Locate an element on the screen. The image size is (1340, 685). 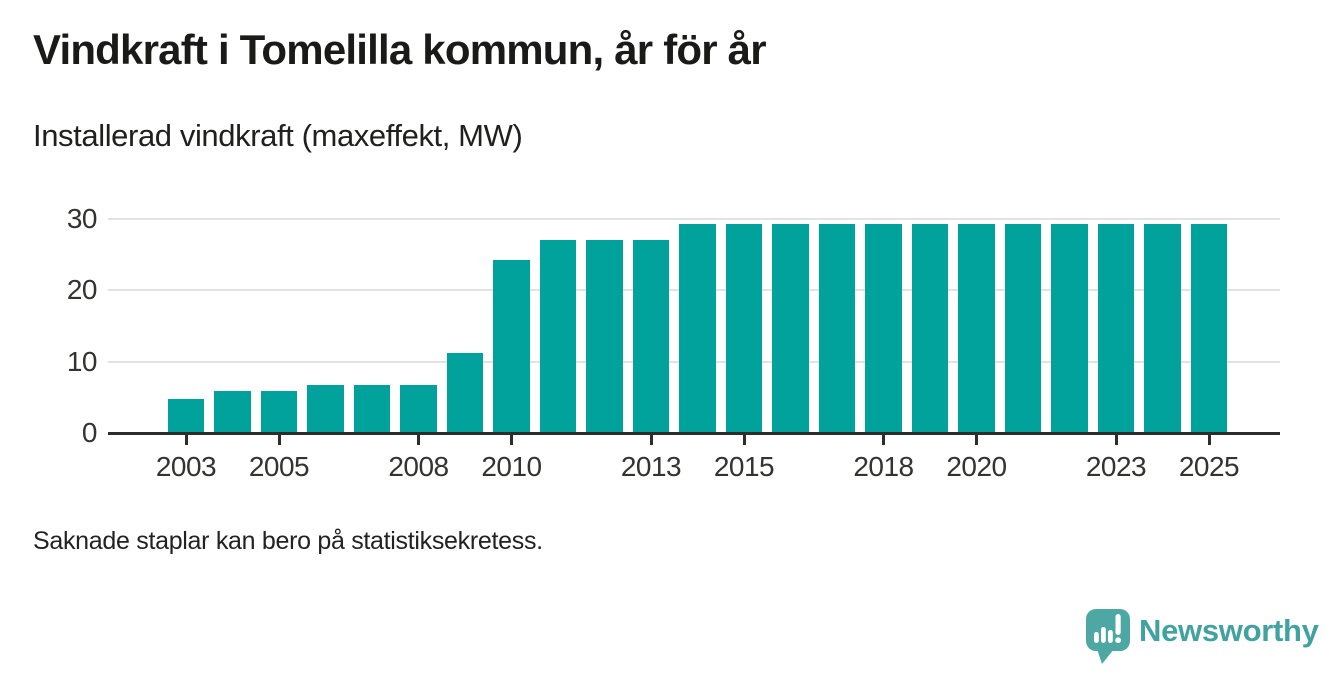
x-tick-2018 is located at coordinates (883, 439).